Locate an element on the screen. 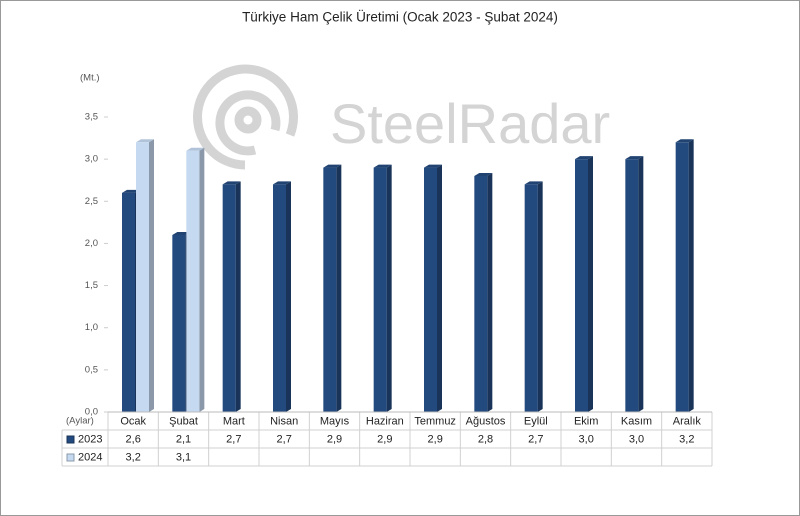  x-tick-label: Temmuz is located at coordinates (435, 421).